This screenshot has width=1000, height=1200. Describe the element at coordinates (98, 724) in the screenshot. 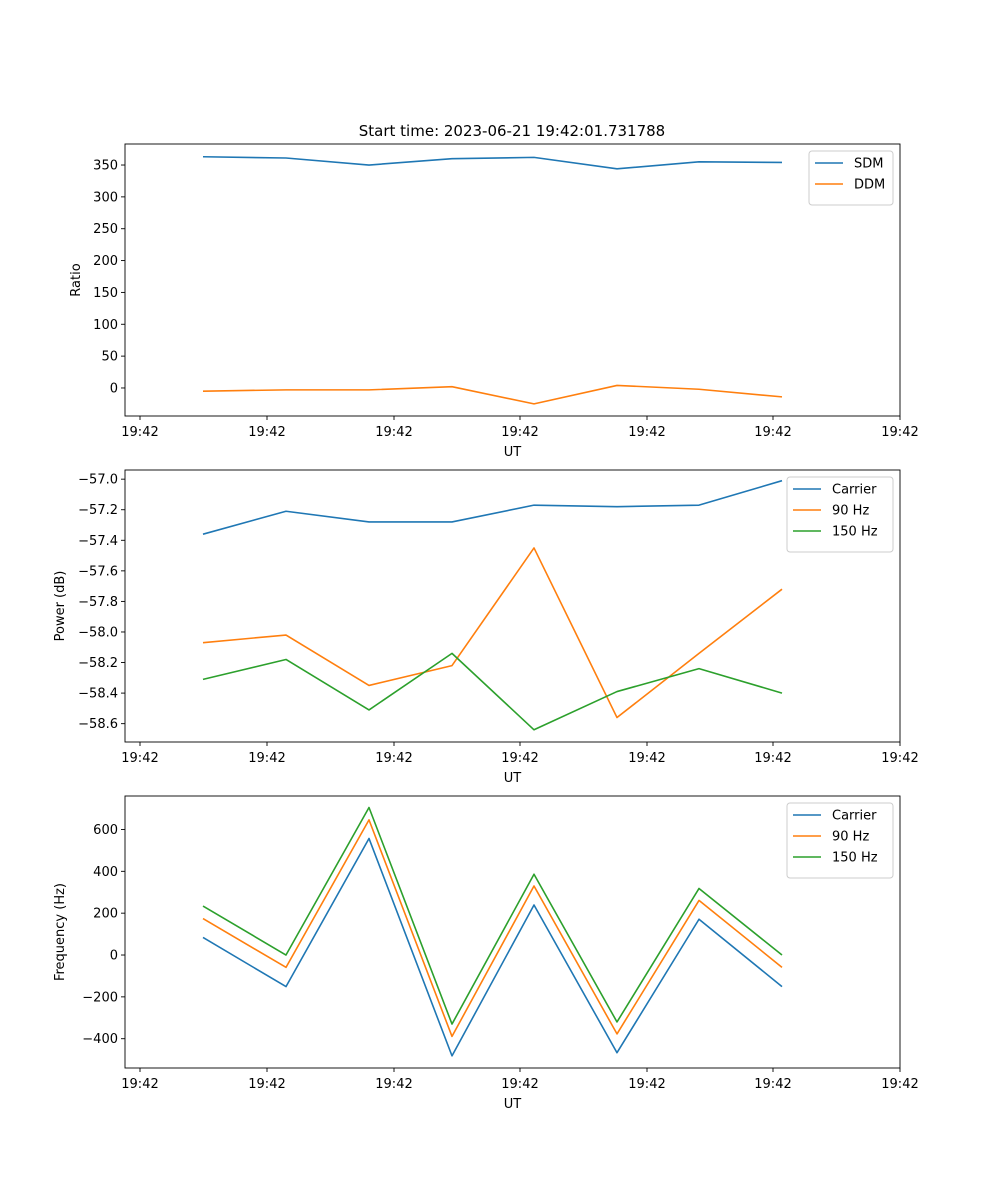

I see `y-tick-label: −58.6` at that location.